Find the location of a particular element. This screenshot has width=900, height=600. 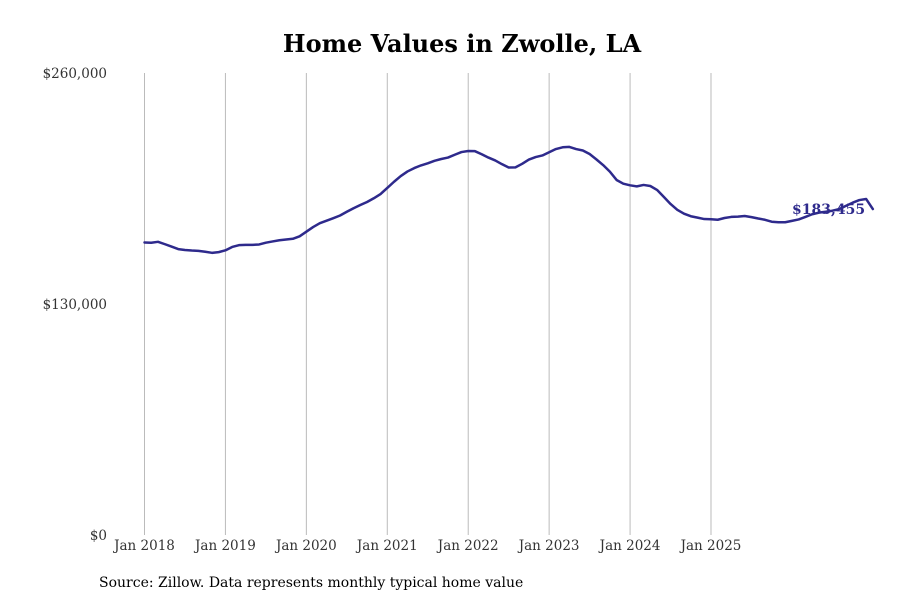

x-tick-label: Jan 2024 is located at coordinates (629, 546).